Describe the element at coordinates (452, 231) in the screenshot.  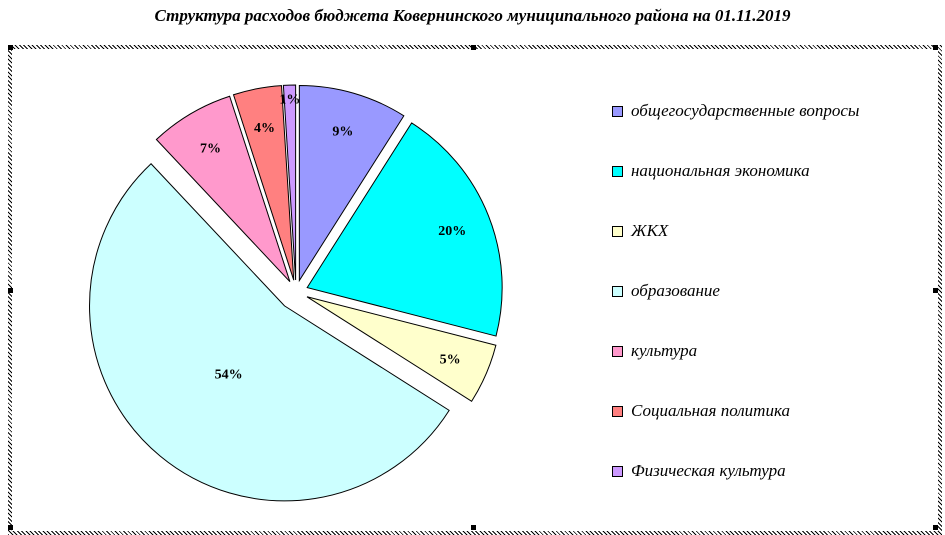
I see `data-label: 20%` at that location.